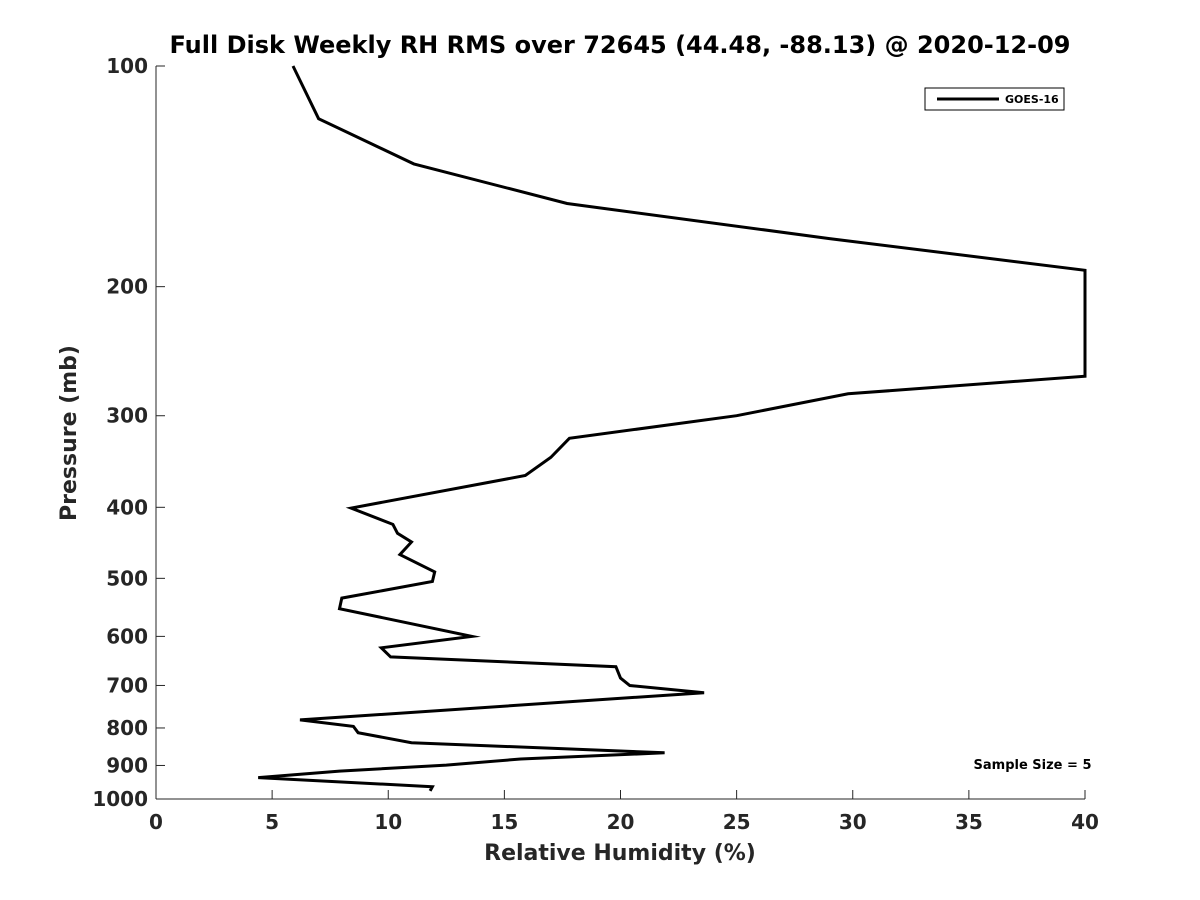 This screenshot has width=1200, height=900. I want to click on y-tick-label: 1000, so click(120, 799).